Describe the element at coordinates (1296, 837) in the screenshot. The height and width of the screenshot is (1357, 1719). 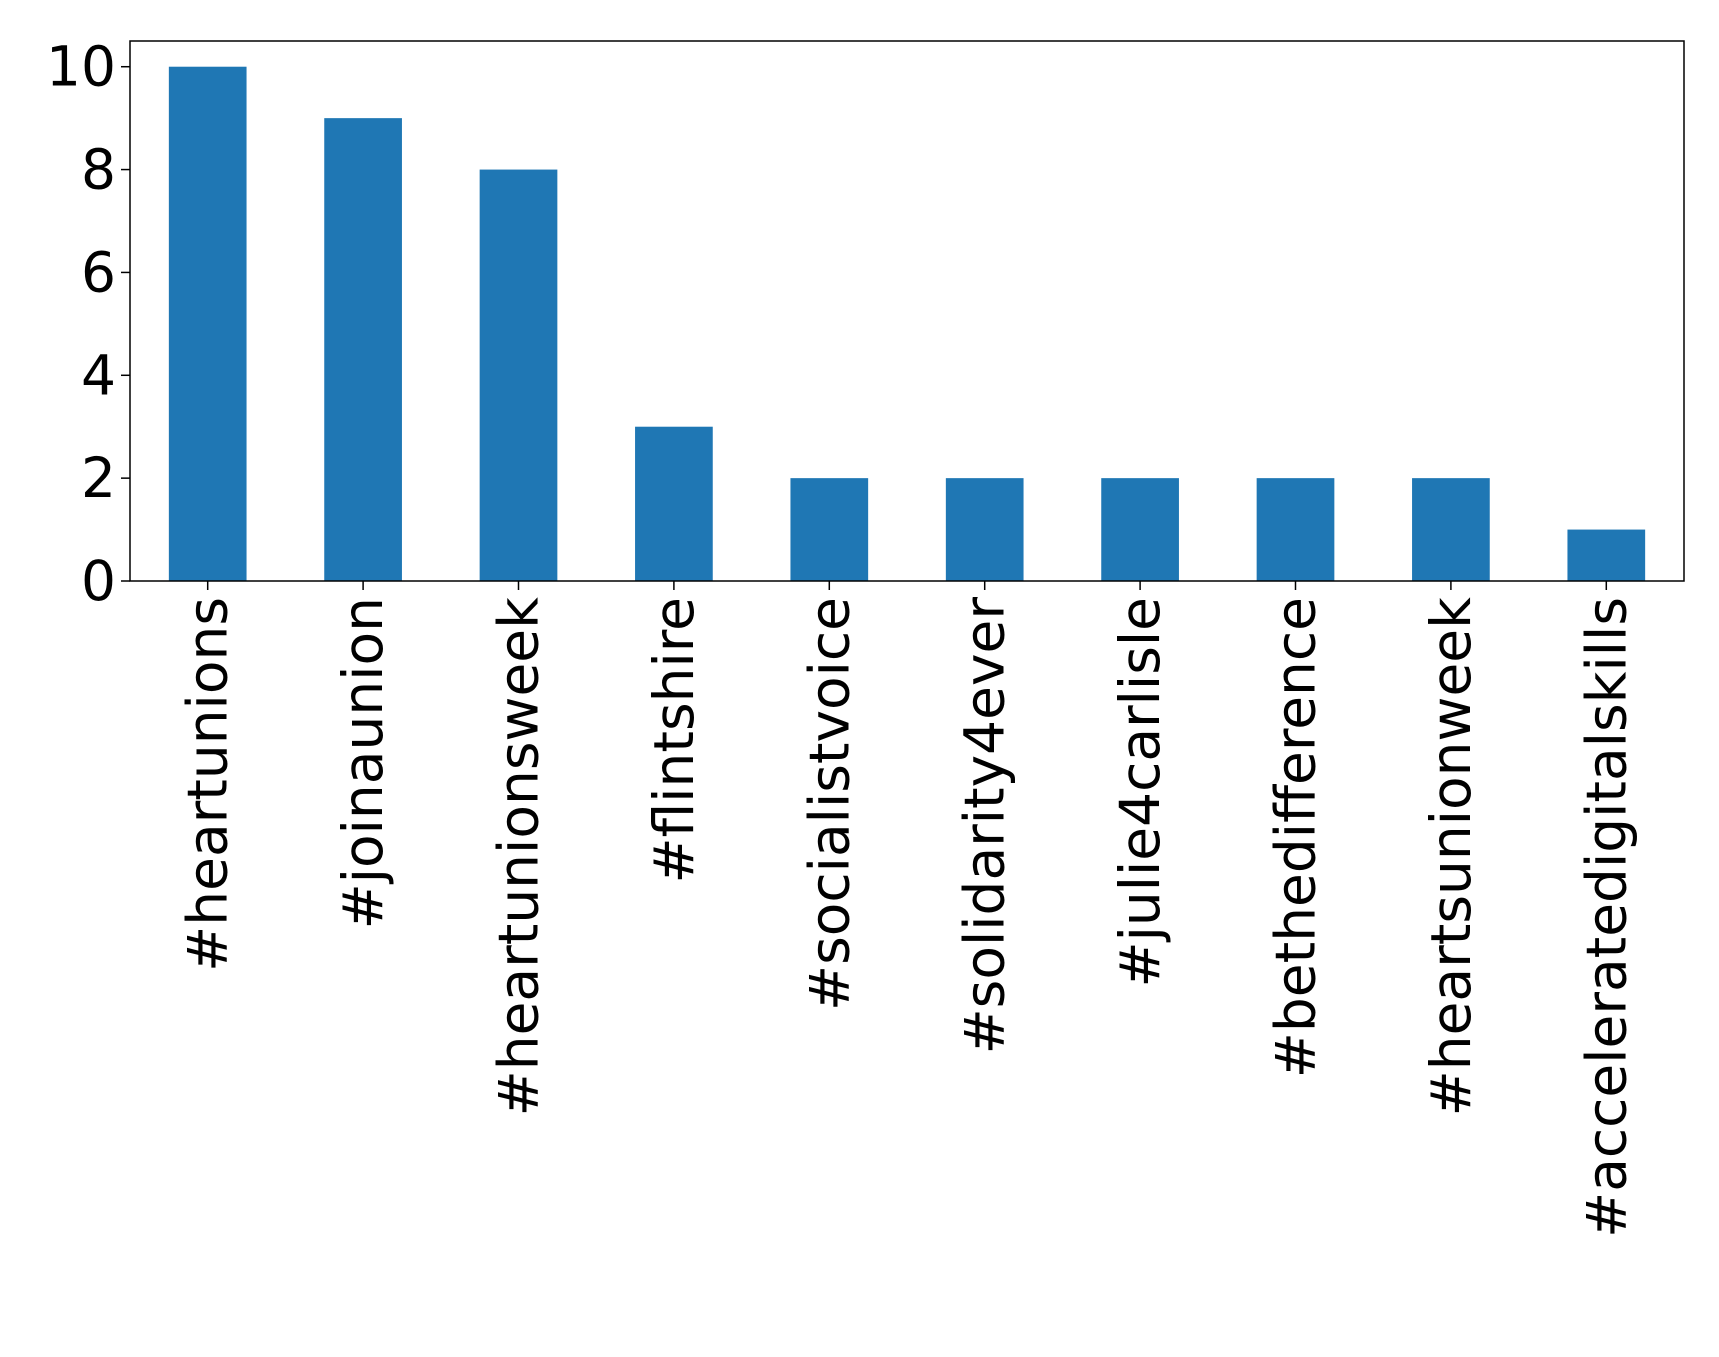
I see `x-tick-label: #bethedifference` at that location.